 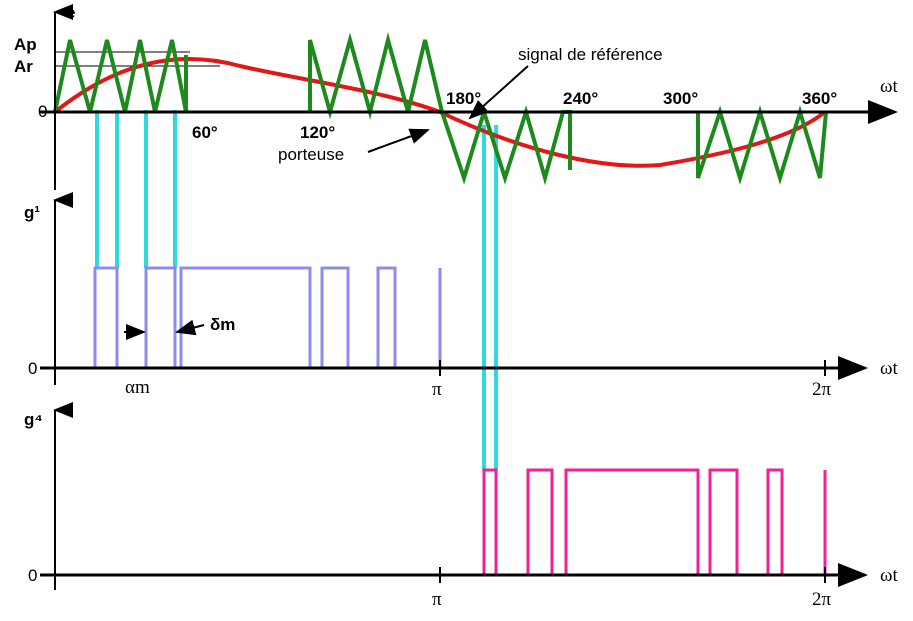 What do you see at coordinates (889, 368) in the screenshot?
I see `g1-x-axis-label: ωt` at bounding box center [889, 368].